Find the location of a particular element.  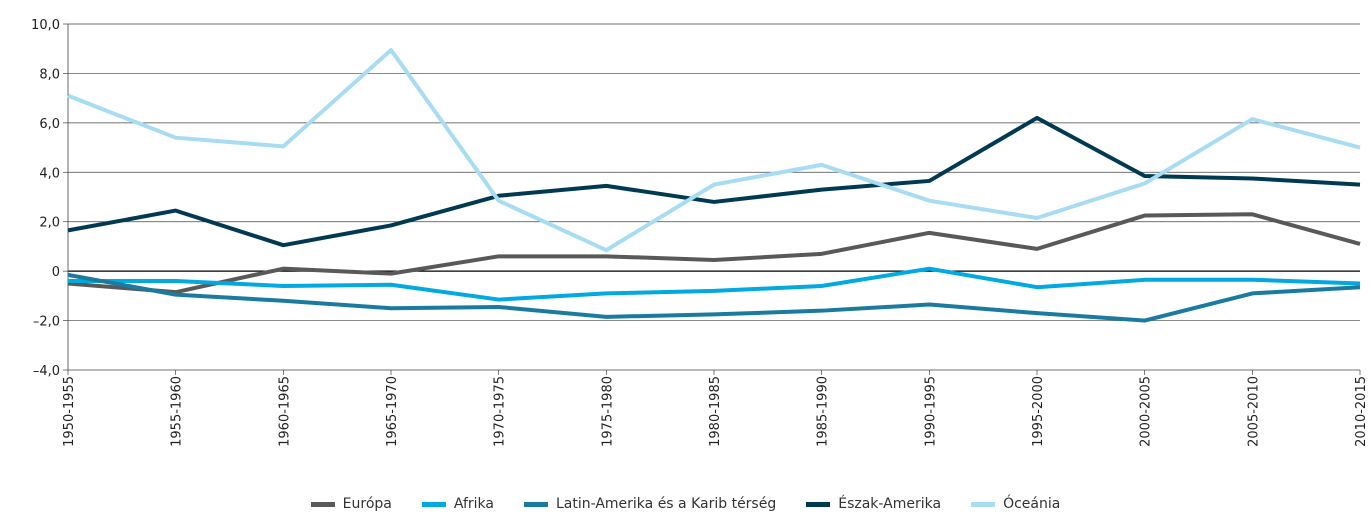

legend-label: Észak-Amerika is located at coordinates (890, 504).